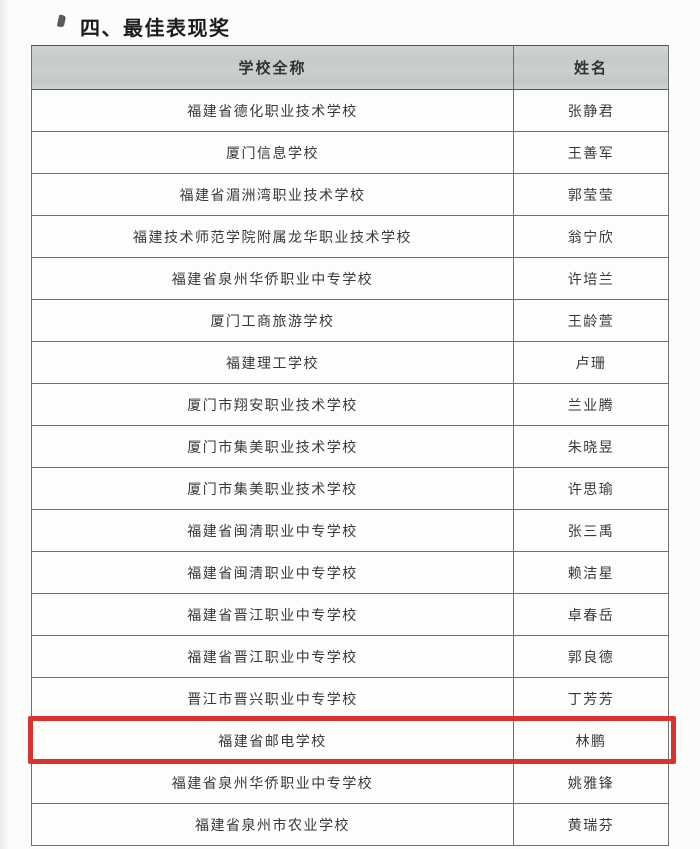  Describe the element at coordinates (591, 110) in the screenshot. I see `name-cell: 张静君` at that location.